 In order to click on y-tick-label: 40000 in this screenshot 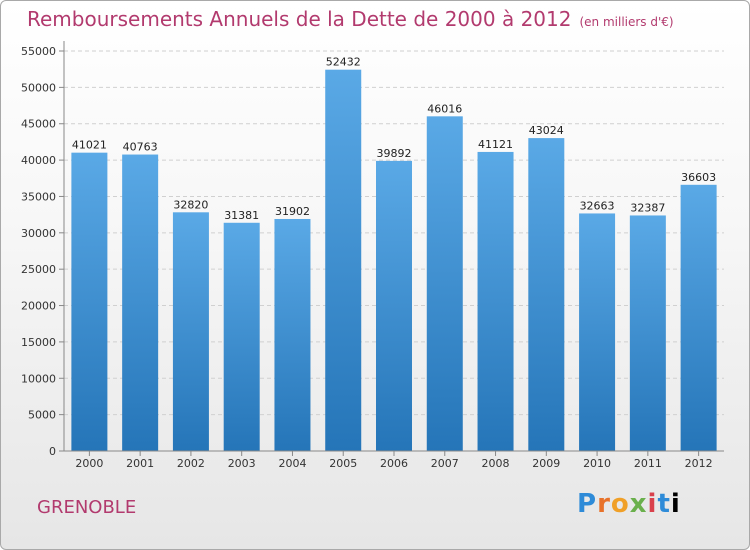, I will do `click(38, 160)`.